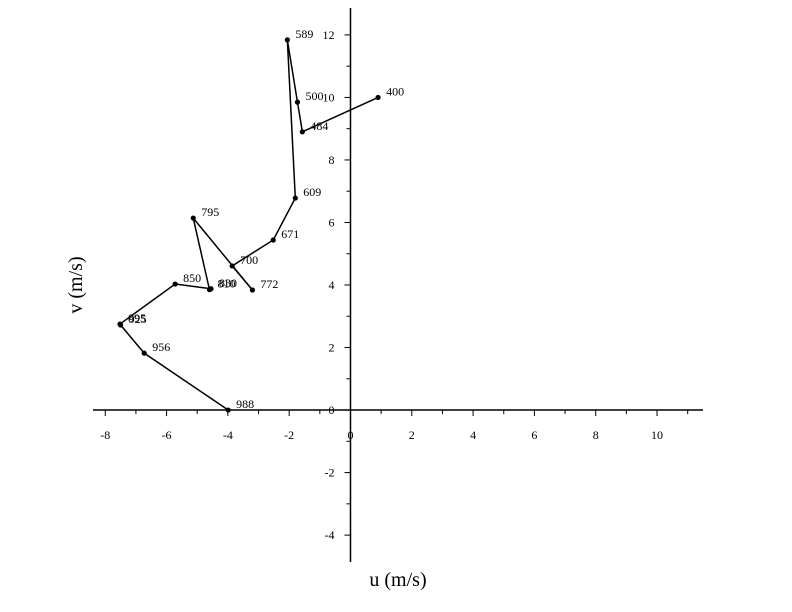 This screenshot has height=612, width=792. What do you see at coordinates (331, 285) in the screenshot?
I see `y-tick-label: 4` at bounding box center [331, 285].